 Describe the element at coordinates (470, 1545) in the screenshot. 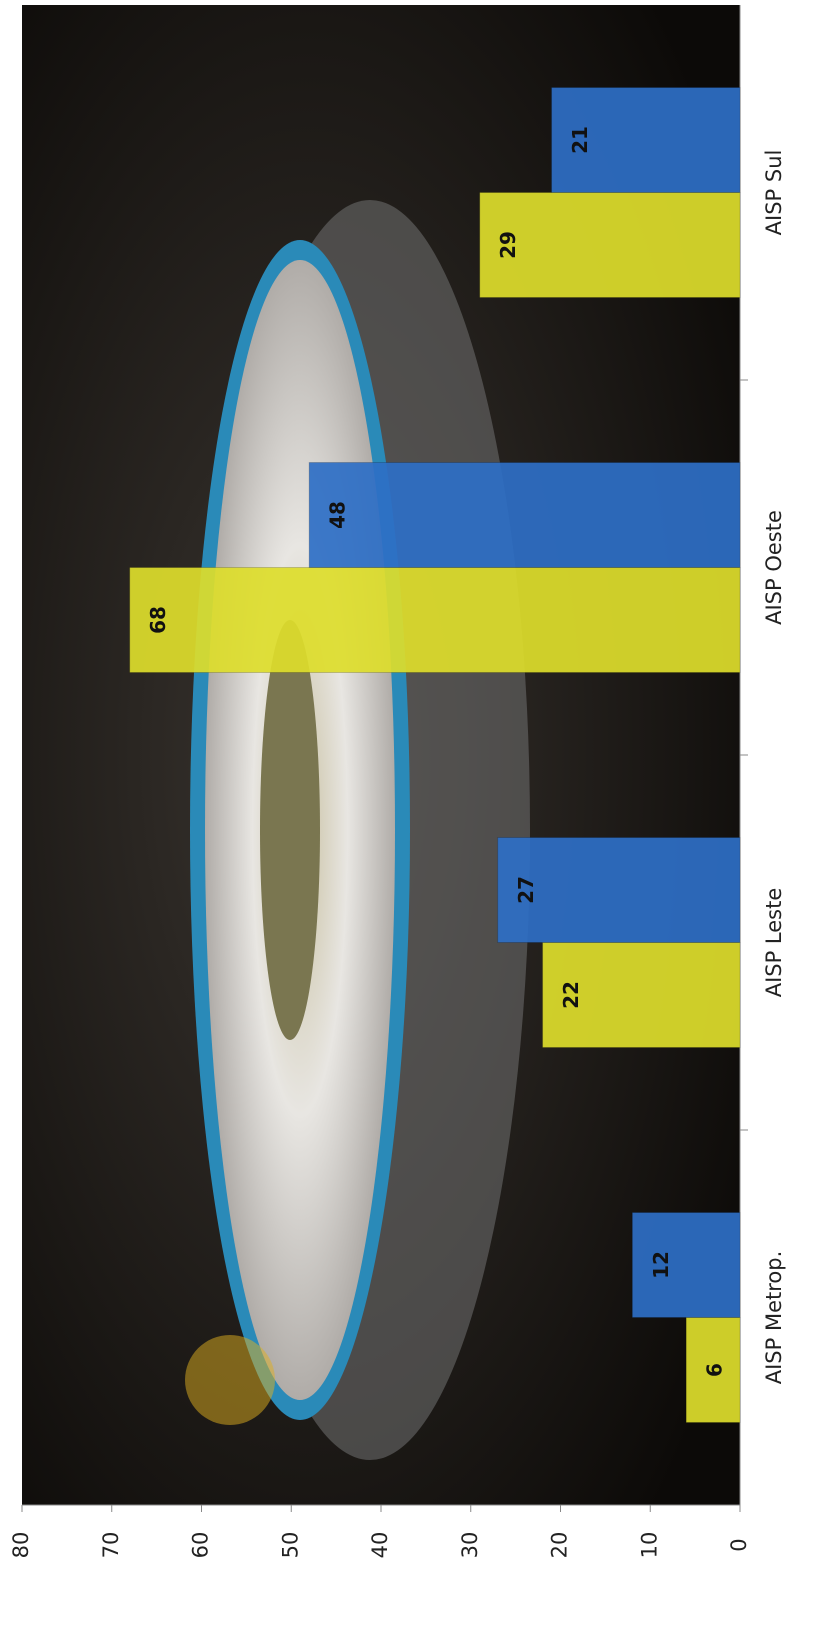

I see `y-tick-label: 30` at that location.